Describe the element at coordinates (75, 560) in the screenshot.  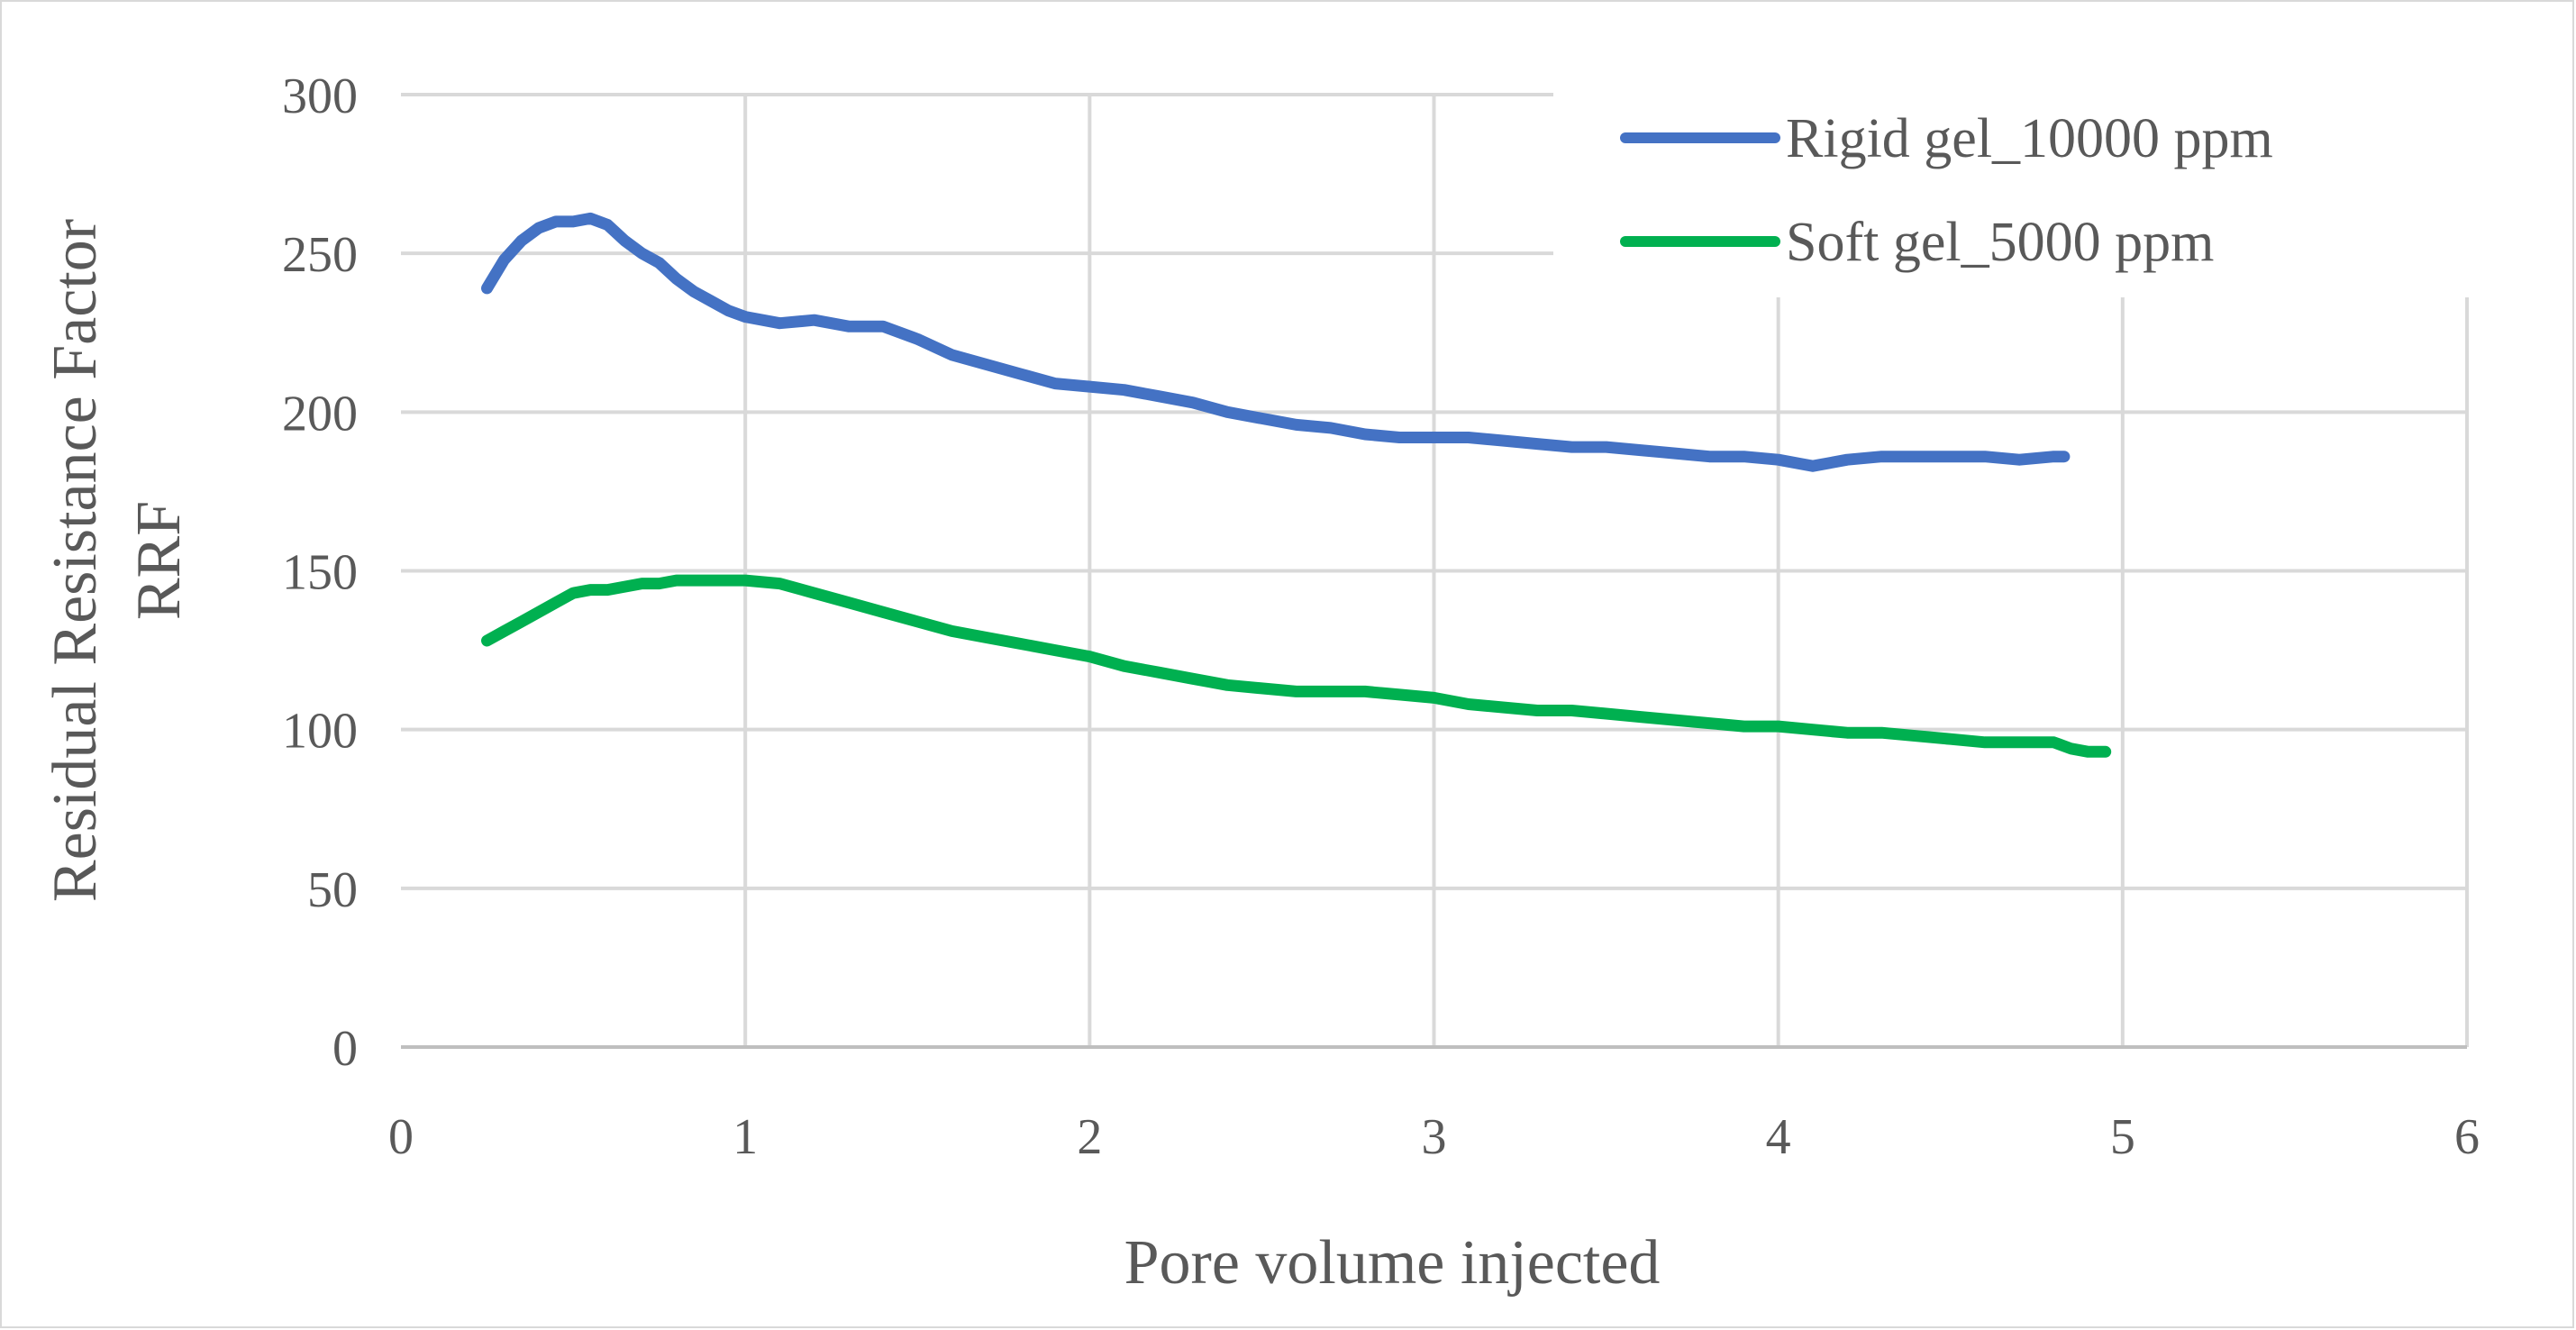
I see `y-axis-title-line1: Residual Resistance Factor` at that location.